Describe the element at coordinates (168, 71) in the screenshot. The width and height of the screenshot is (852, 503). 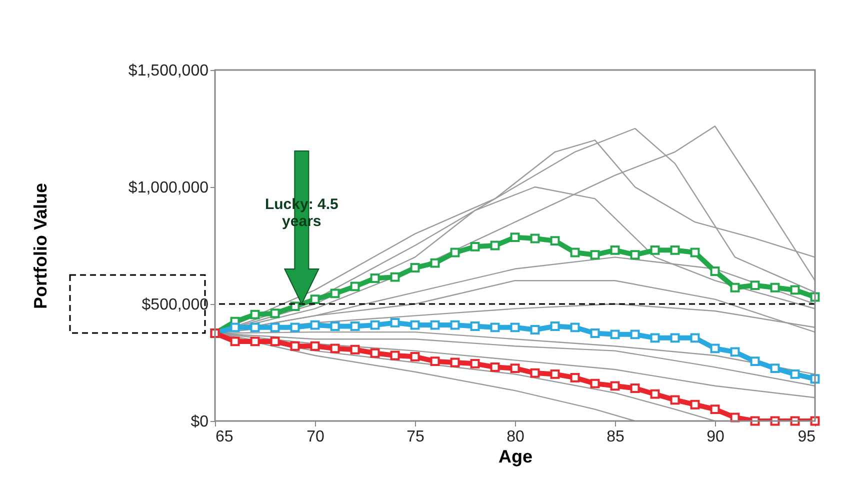
I see `y-tick-label: $1,500,000` at that location.